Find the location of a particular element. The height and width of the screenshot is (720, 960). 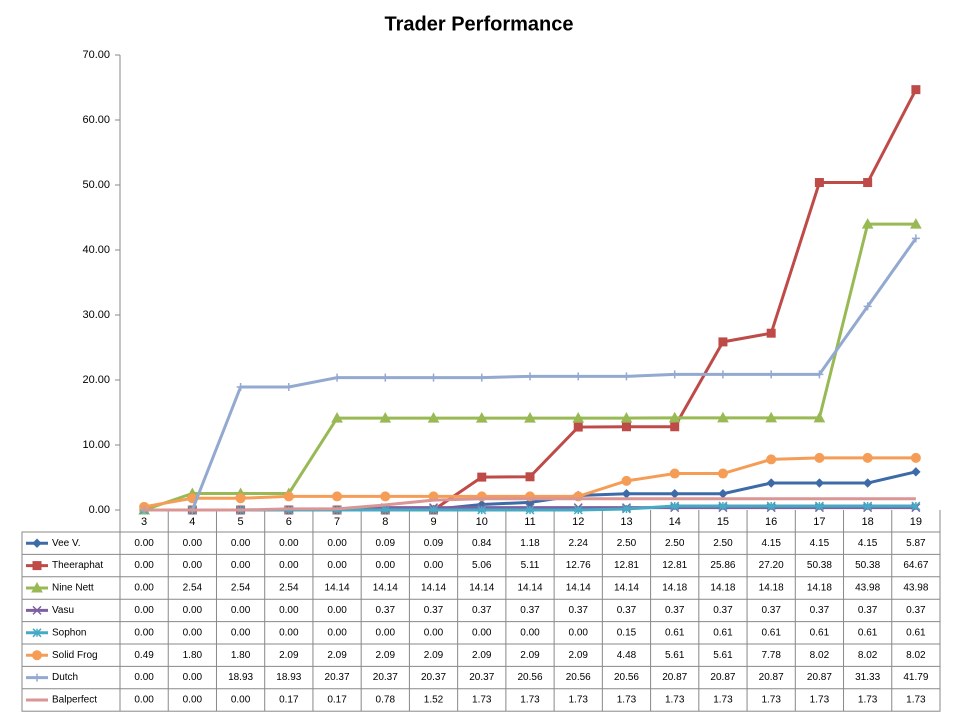

table-value: 18.93 is located at coordinates (240, 677).